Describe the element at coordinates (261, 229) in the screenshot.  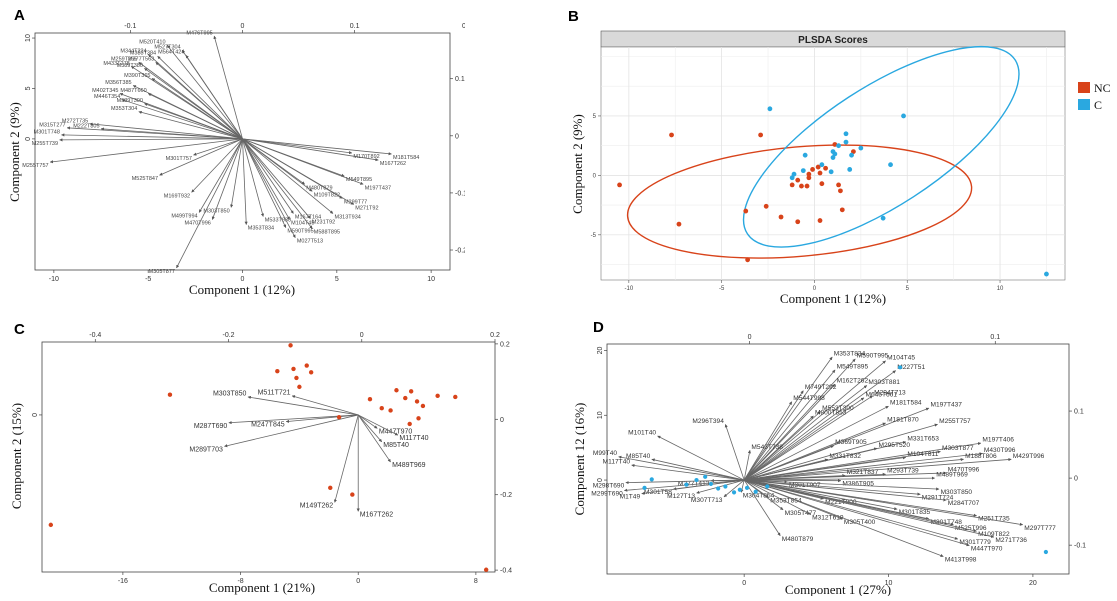
I see `loading-label: M353T834` at that location.